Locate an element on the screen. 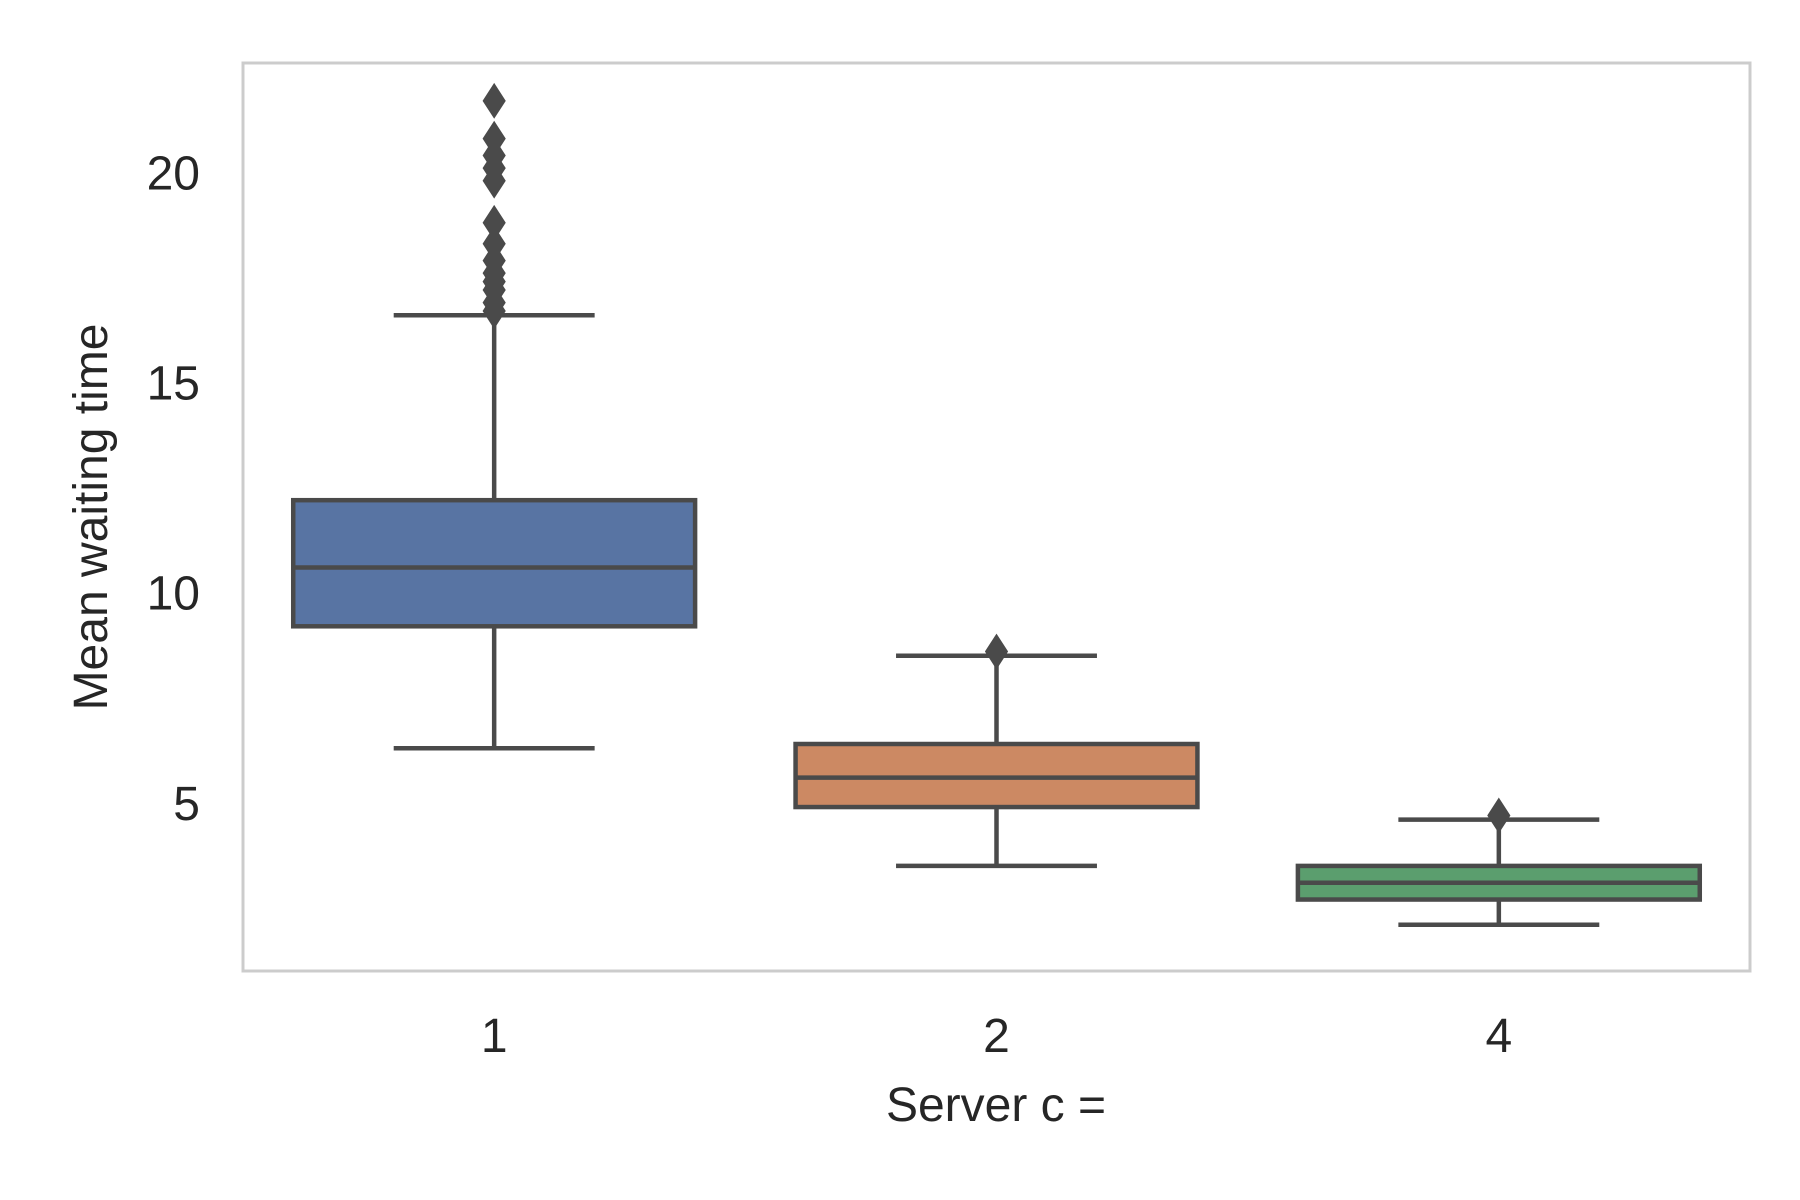 This screenshot has height=1200, width=1800. y-tick-label: 5 is located at coordinates (186, 804).